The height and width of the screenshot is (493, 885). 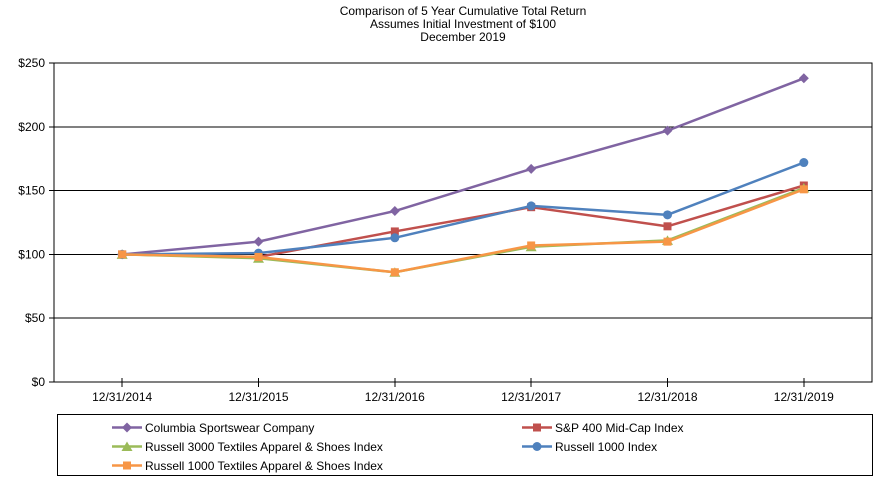 I want to click on legend-label: Columbia Sportswear Company, so click(x=230, y=427).